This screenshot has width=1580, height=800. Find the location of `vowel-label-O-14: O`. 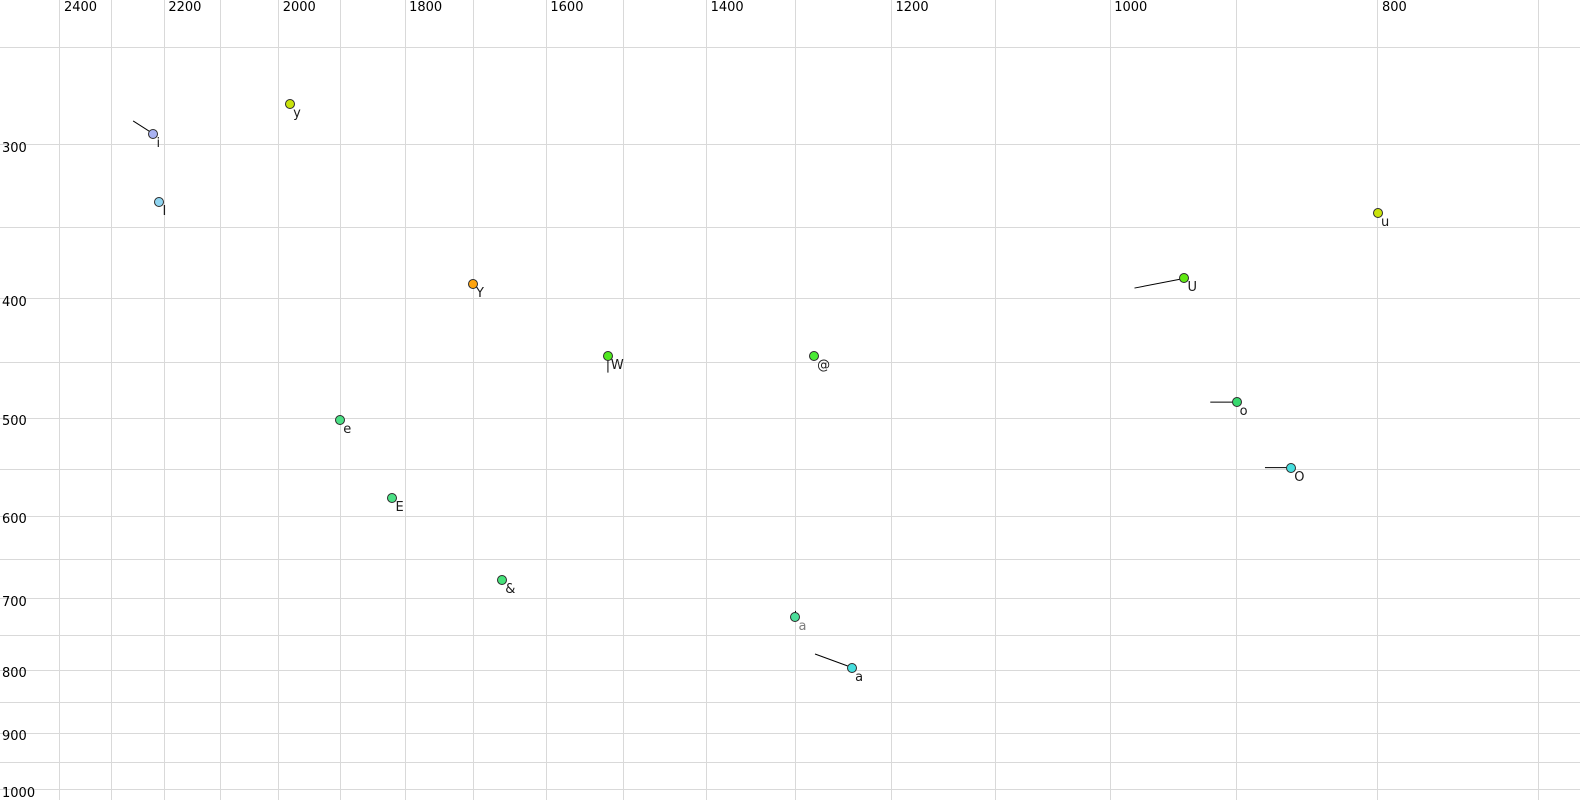

vowel-label-O-14: O is located at coordinates (1299, 477).